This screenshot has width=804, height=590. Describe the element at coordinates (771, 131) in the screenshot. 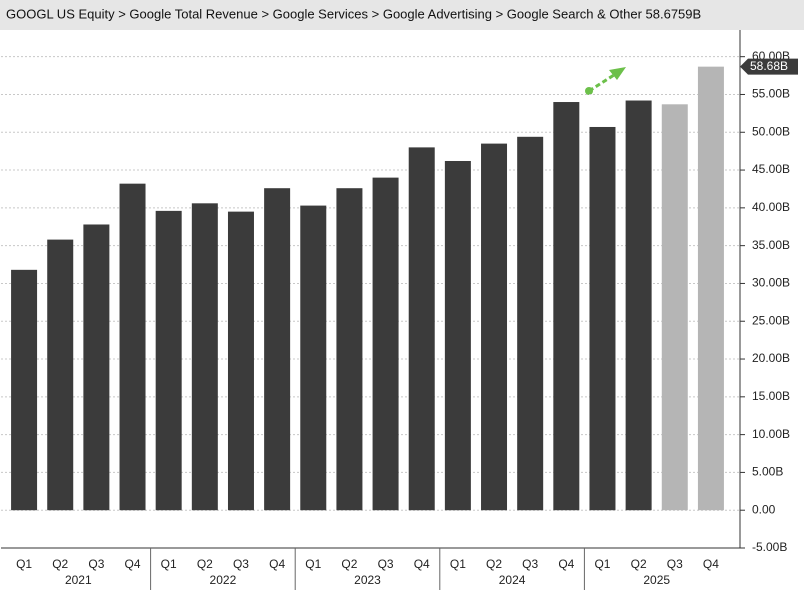

I see `y-tick-label: 50.00B` at that location.